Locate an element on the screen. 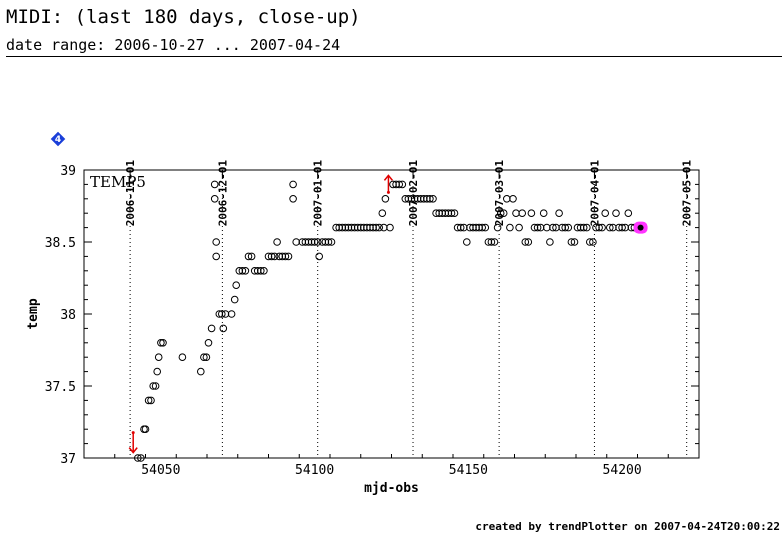  date-label: 2006-11-01 is located at coordinates (130, 193).